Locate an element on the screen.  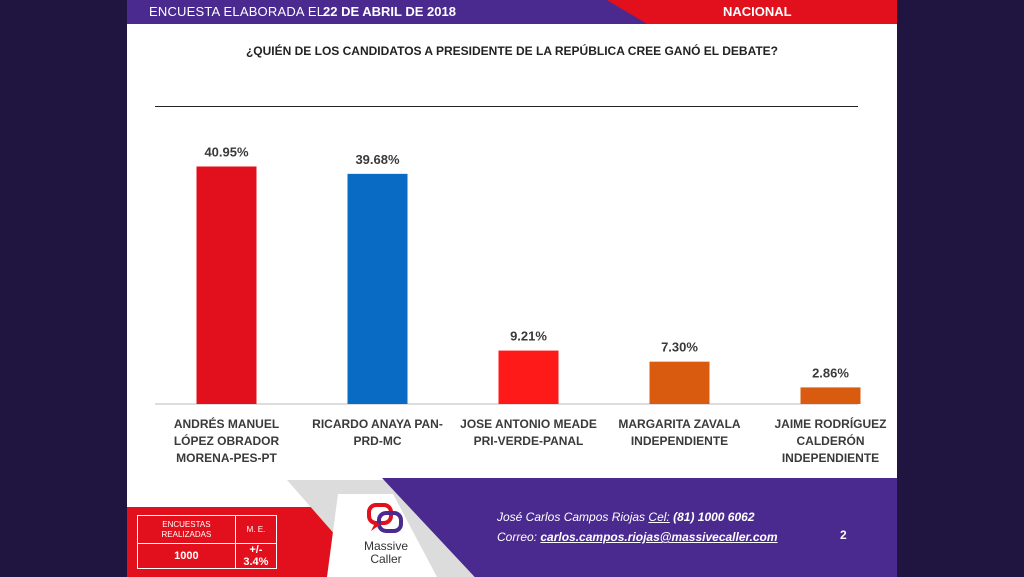
data-label-0: 40.95% is located at coordinates (226, 151).